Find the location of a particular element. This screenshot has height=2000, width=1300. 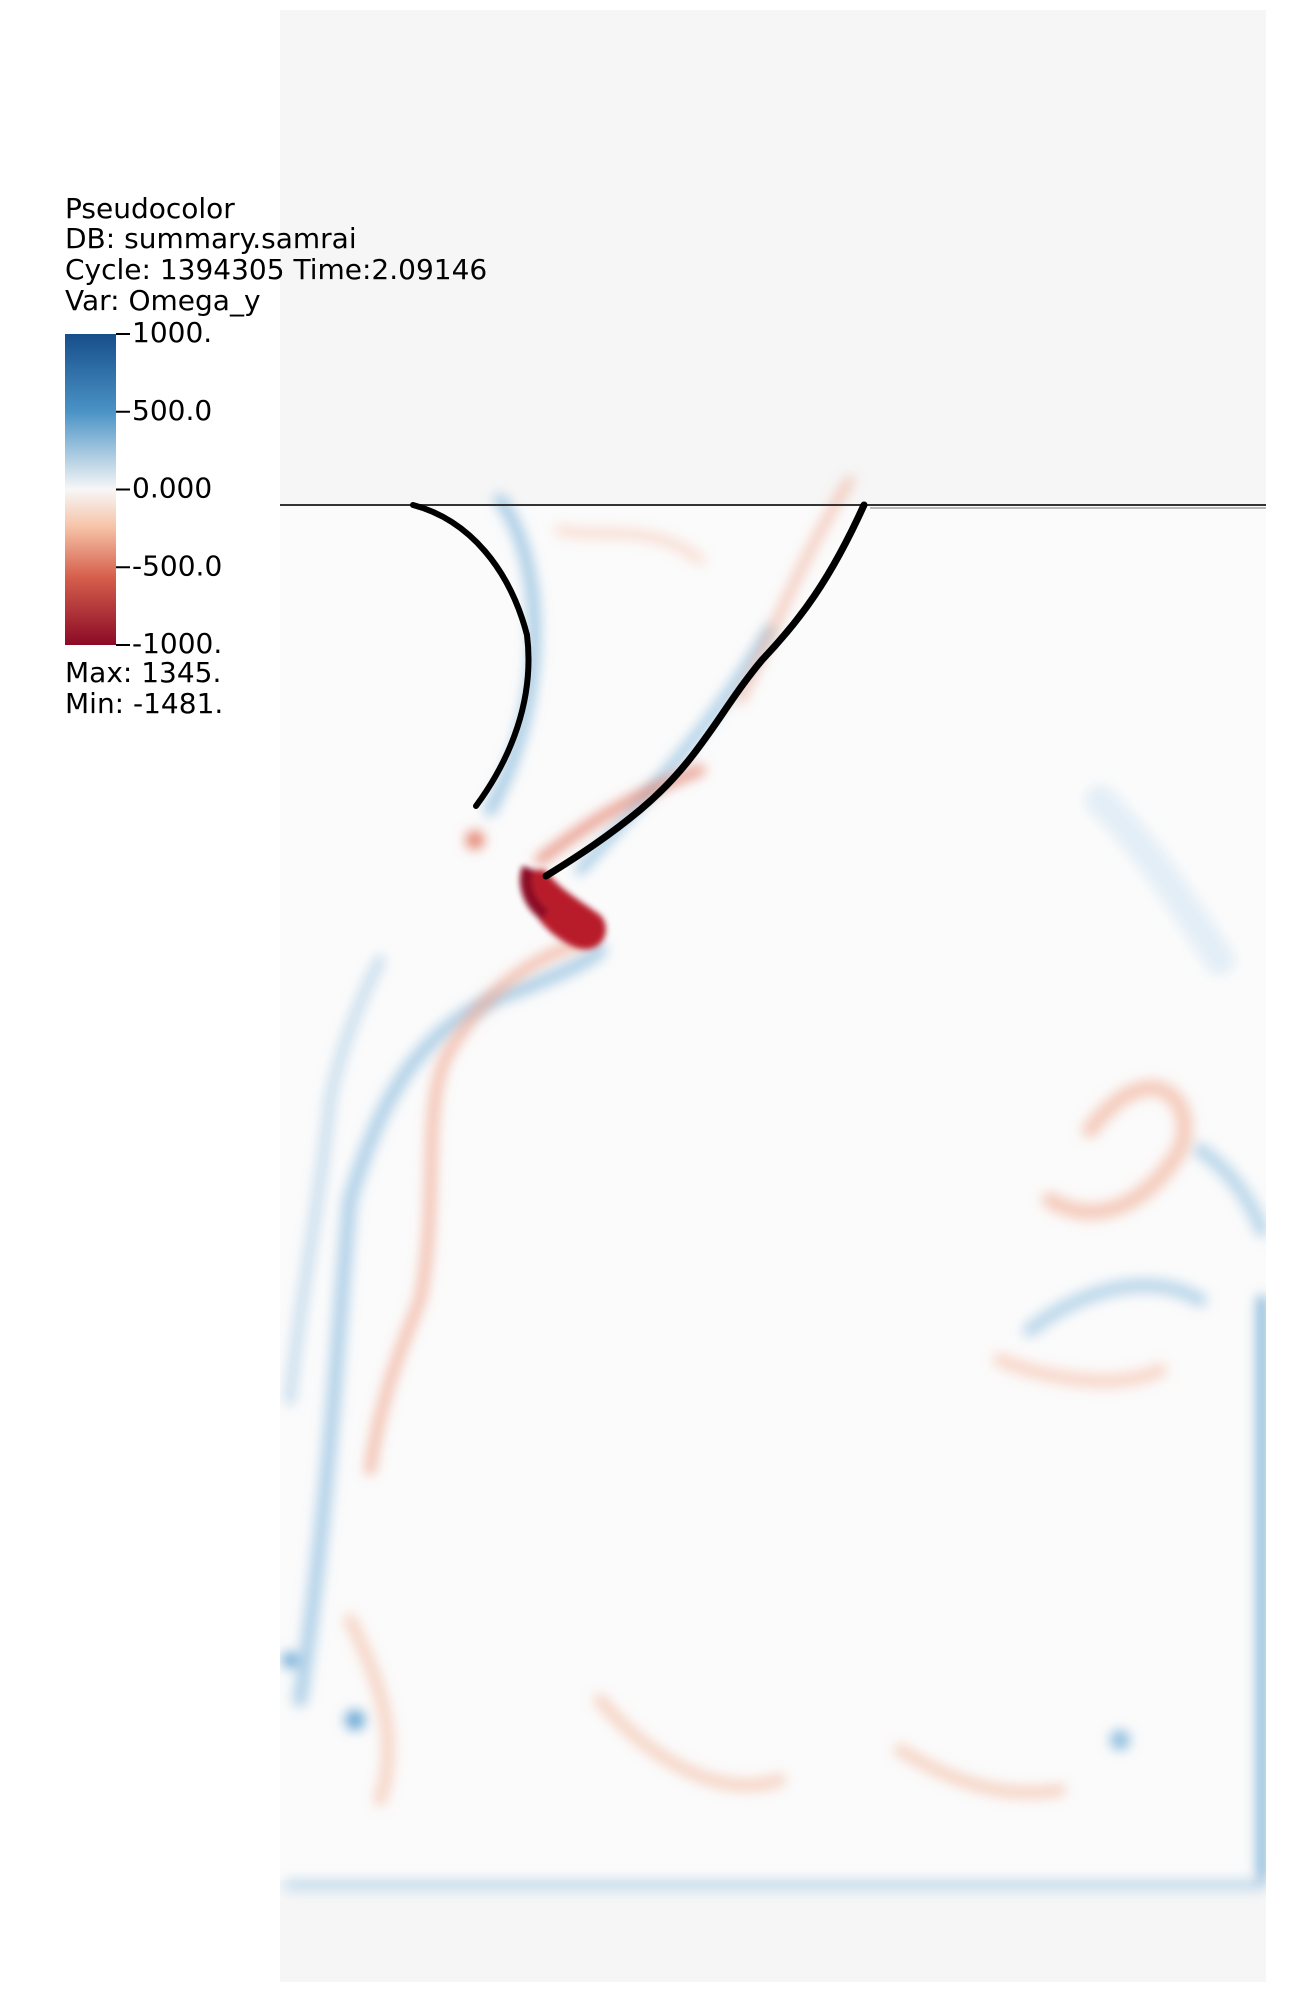

colorbar-ticks: 1000. 500.0 0.000 -500.0 -1000. is located at coordinates (169, 488).